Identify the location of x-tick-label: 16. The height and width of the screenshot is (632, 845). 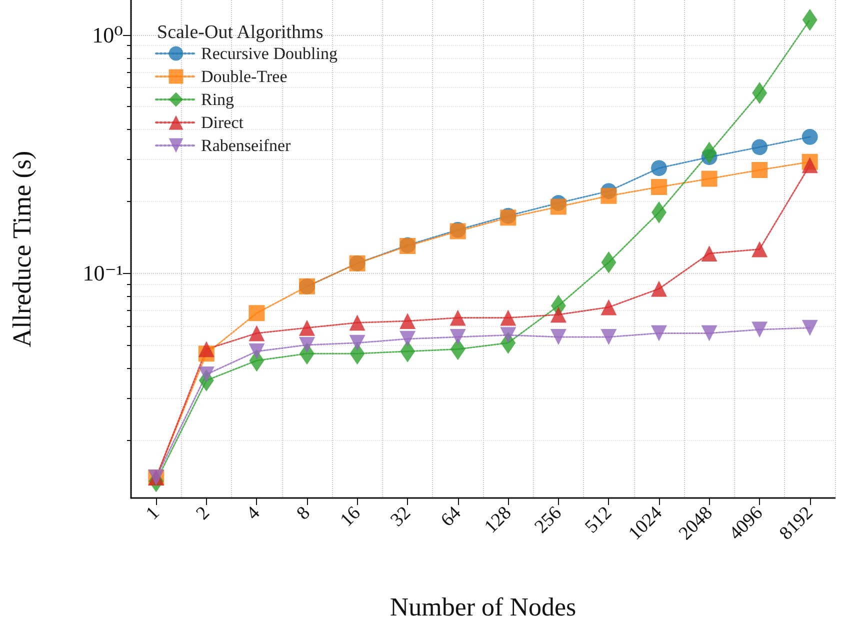
(350, 516).